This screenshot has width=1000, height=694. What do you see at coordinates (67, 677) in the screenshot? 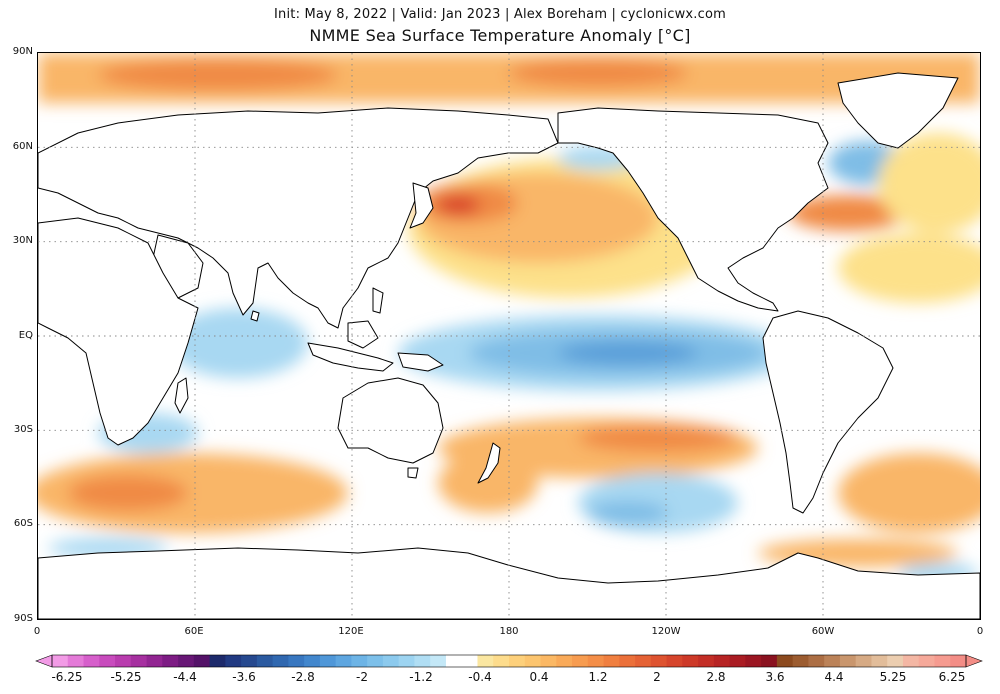
I see `colorbar-tick-label: -6.25` at bounding box center [67, 677].